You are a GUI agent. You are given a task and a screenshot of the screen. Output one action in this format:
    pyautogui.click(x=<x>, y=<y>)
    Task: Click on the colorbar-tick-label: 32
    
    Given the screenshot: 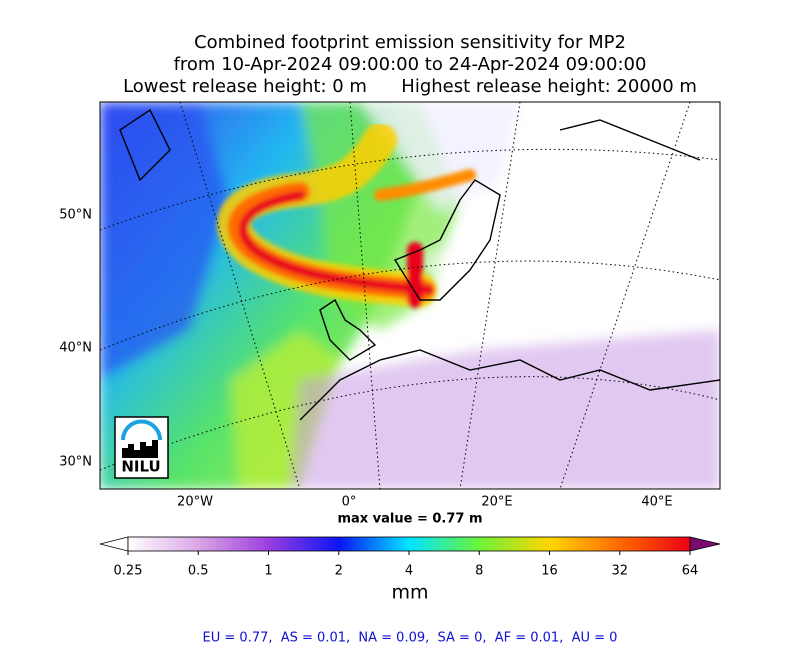 What is the action you would take?
    pyautogui.click(x=619, y=571)
    